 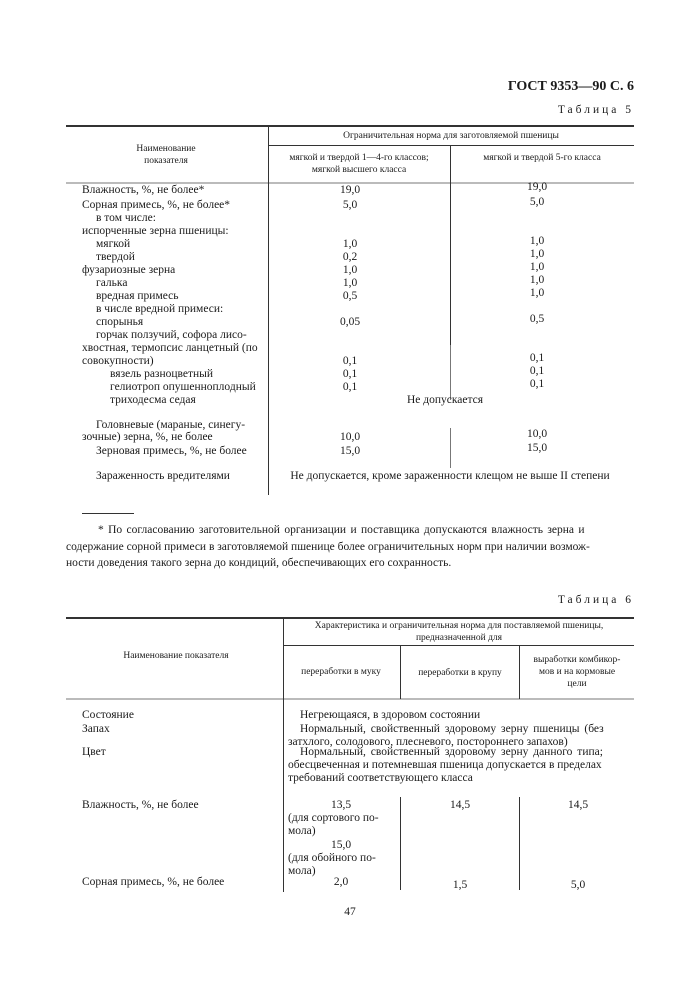 What do you see at coordinates (445, 400) in the screenshot?
I see `table5-row-merged-value: Не допускается` at bounding box center [445, 400].